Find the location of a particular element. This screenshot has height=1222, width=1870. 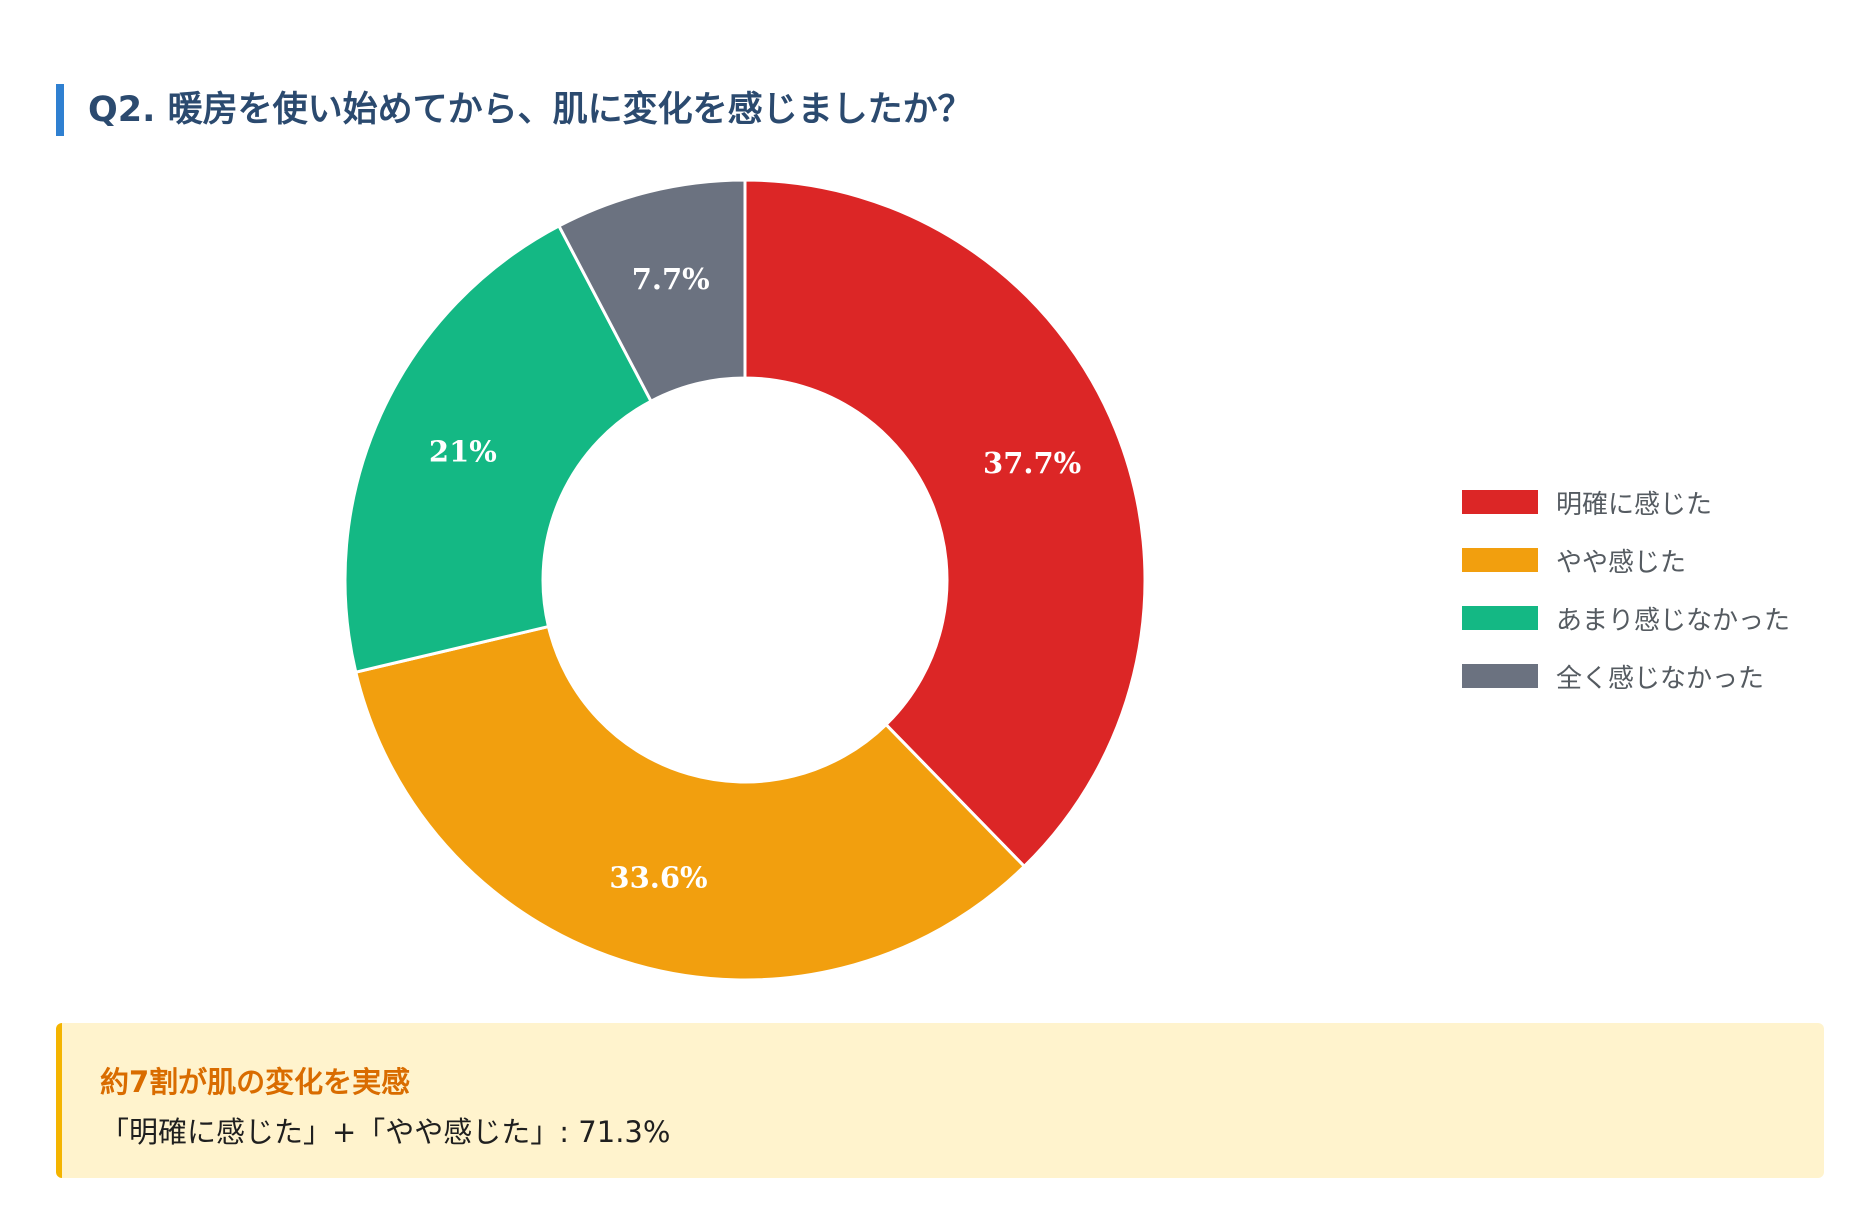

summary-callout: 約7割が肌の変化を実感 「明確に感じた」+「やや感じた」: 71.3% is located at coordinates (940, 1100).